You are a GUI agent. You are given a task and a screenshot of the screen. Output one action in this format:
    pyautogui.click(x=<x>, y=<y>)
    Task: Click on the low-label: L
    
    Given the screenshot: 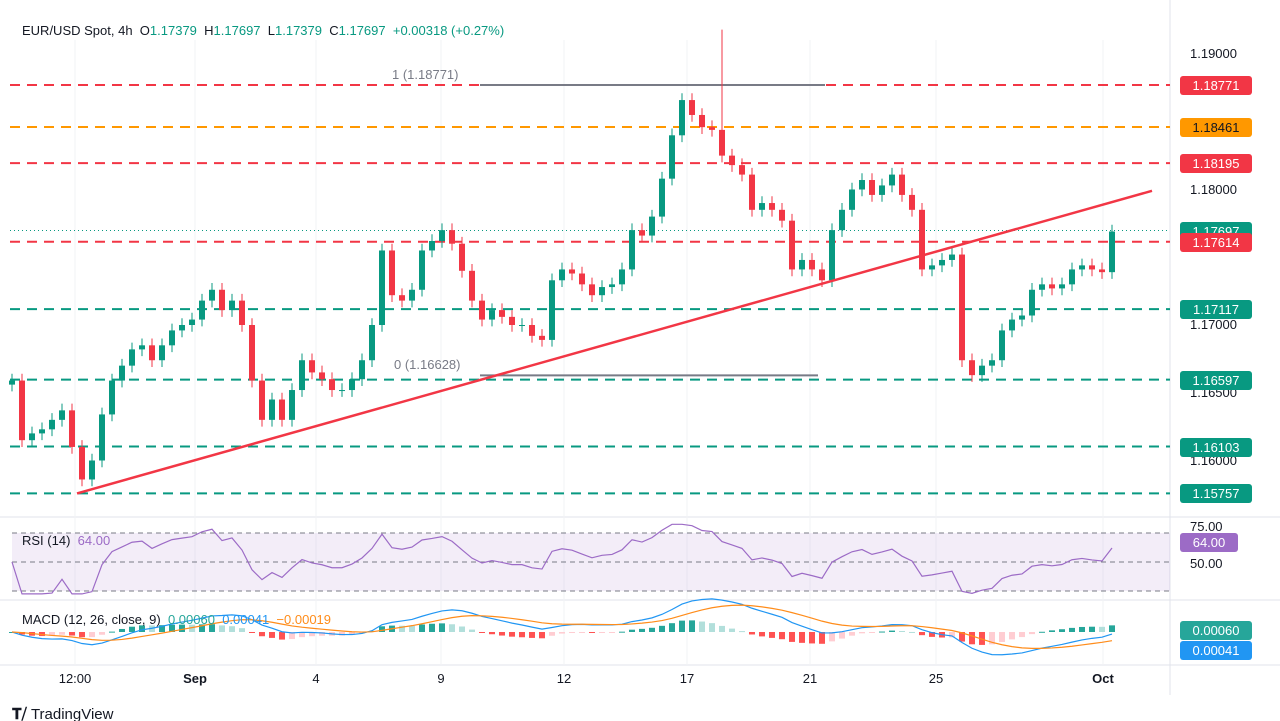 What is the action you would take?
    pyautogui.click(x=271, y=30)
    